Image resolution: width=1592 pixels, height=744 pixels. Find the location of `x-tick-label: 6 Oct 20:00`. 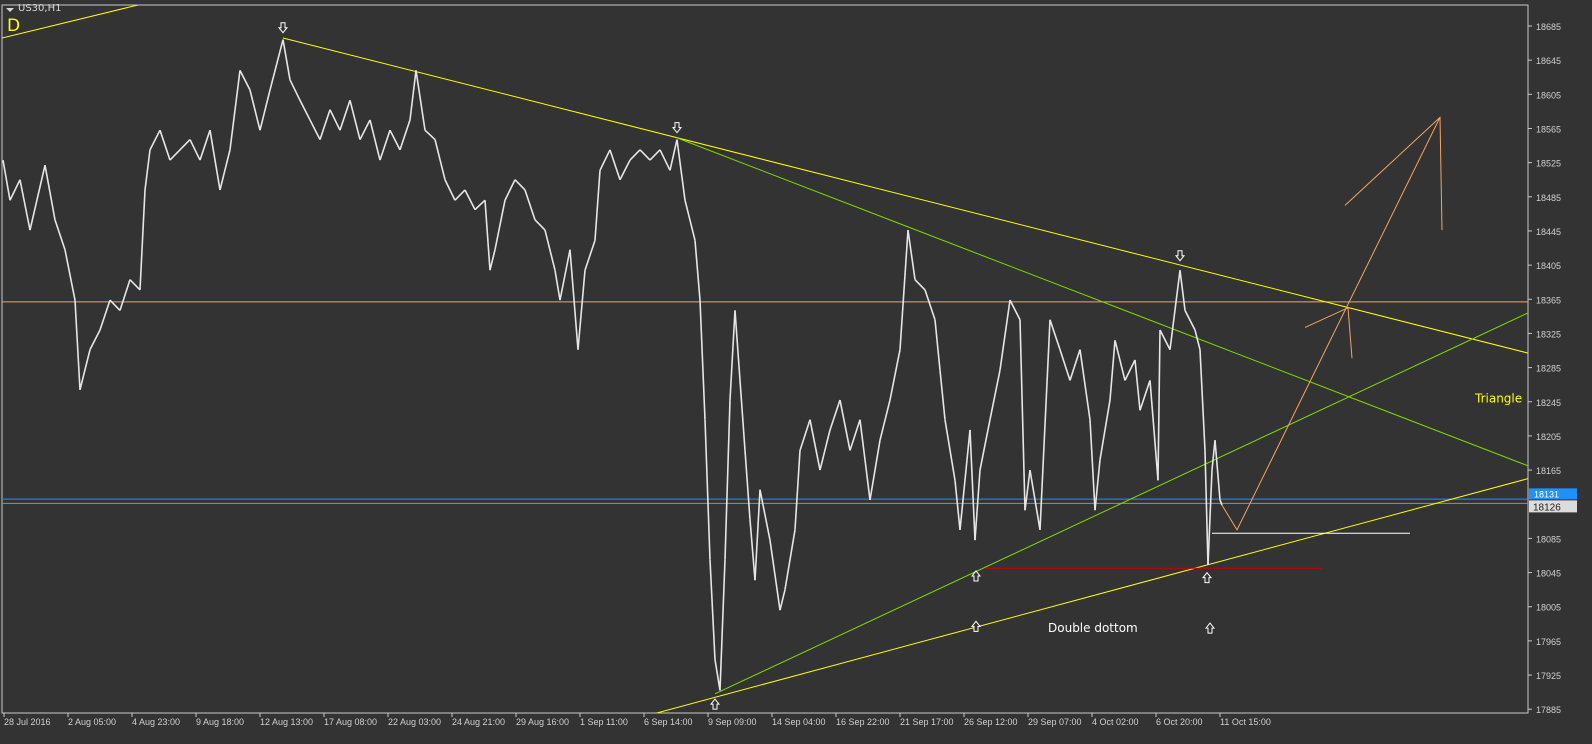

x-tick-label: 6 Oct 20:00 is located at coordinates (1179, 722).